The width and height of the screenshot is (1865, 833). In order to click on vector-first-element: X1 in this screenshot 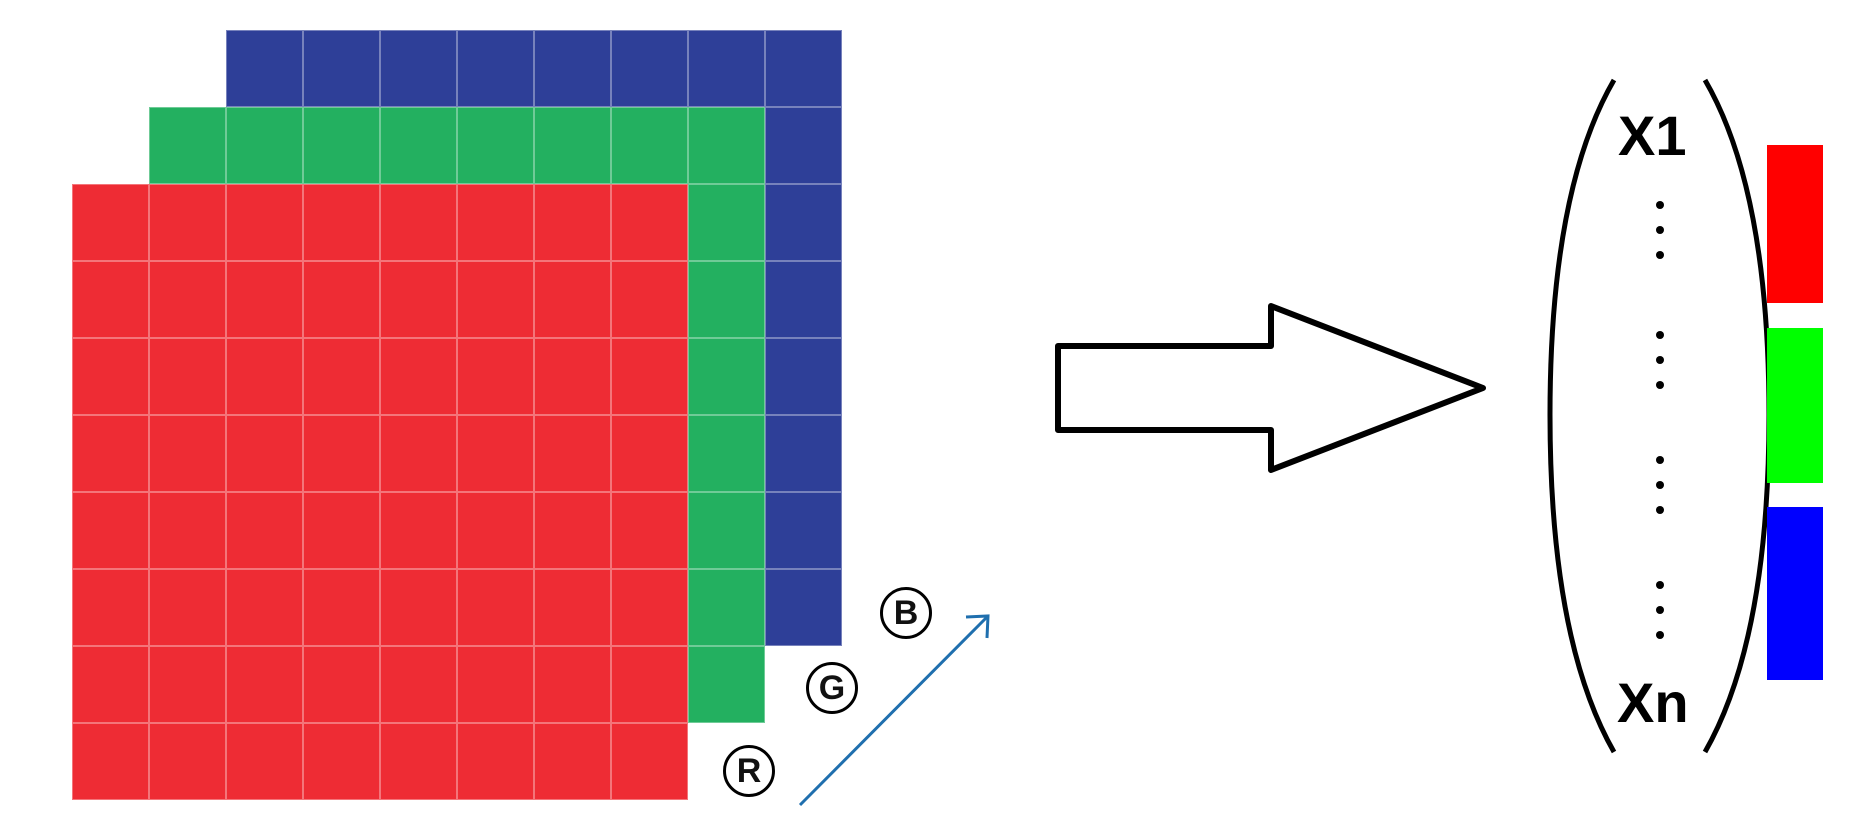, I will do `click(1652, 135)`.